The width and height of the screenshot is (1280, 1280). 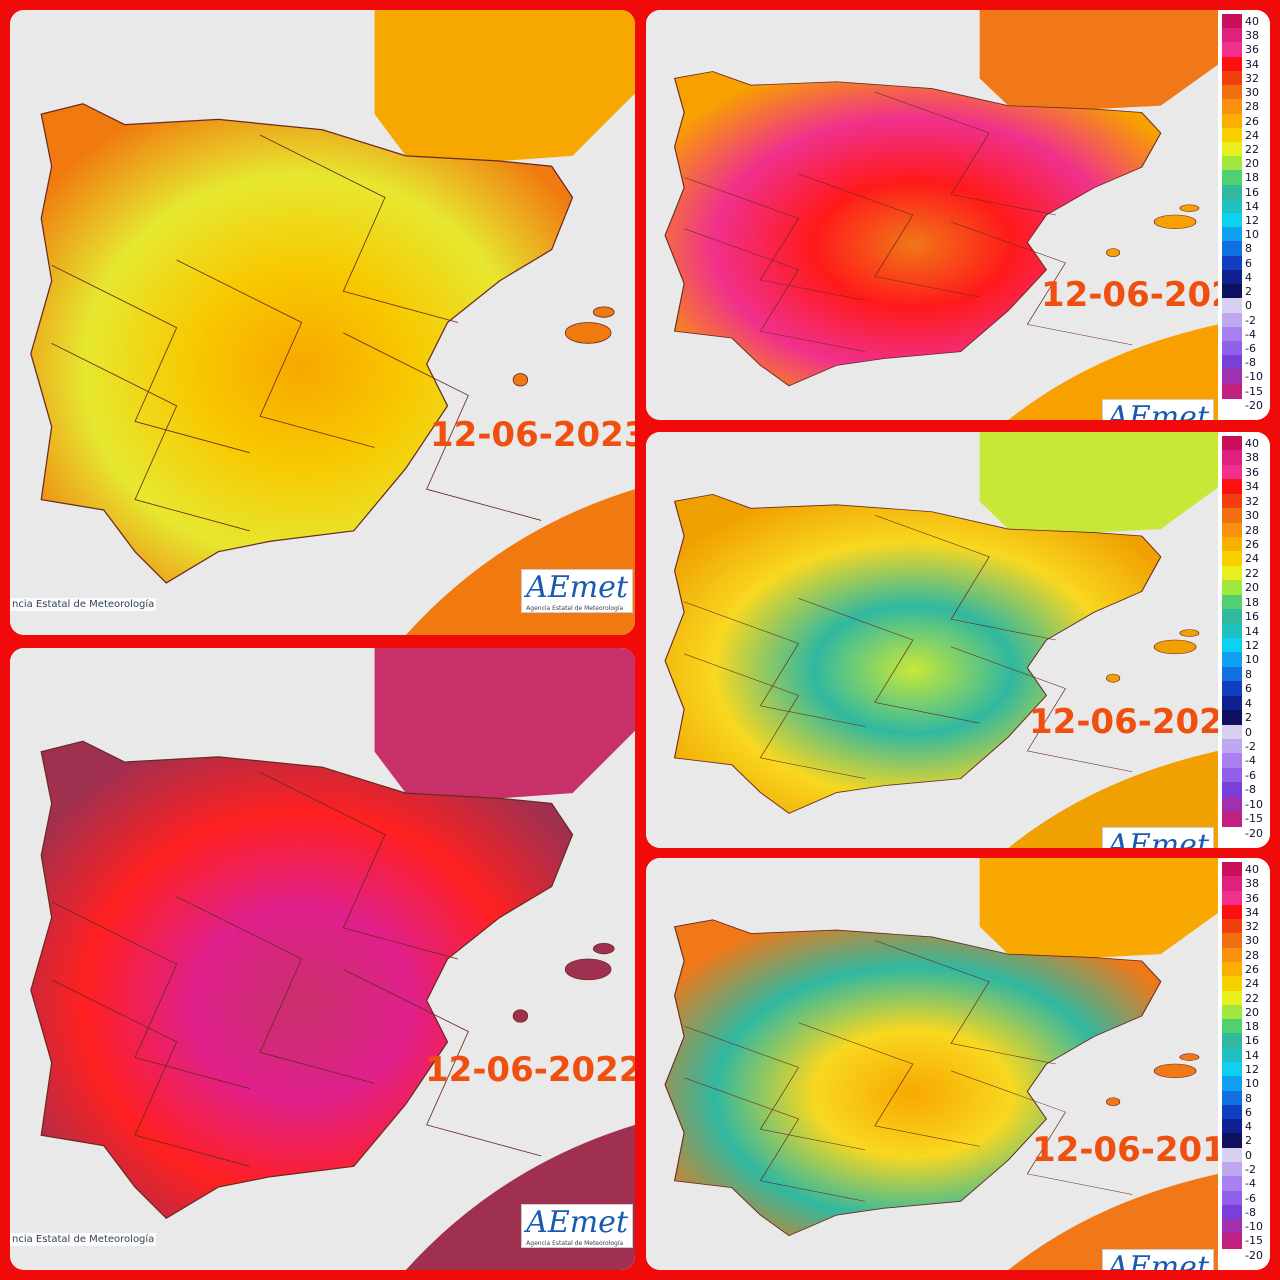 I want to click on colorbar-label: 24, so click(x=1252, y=559).